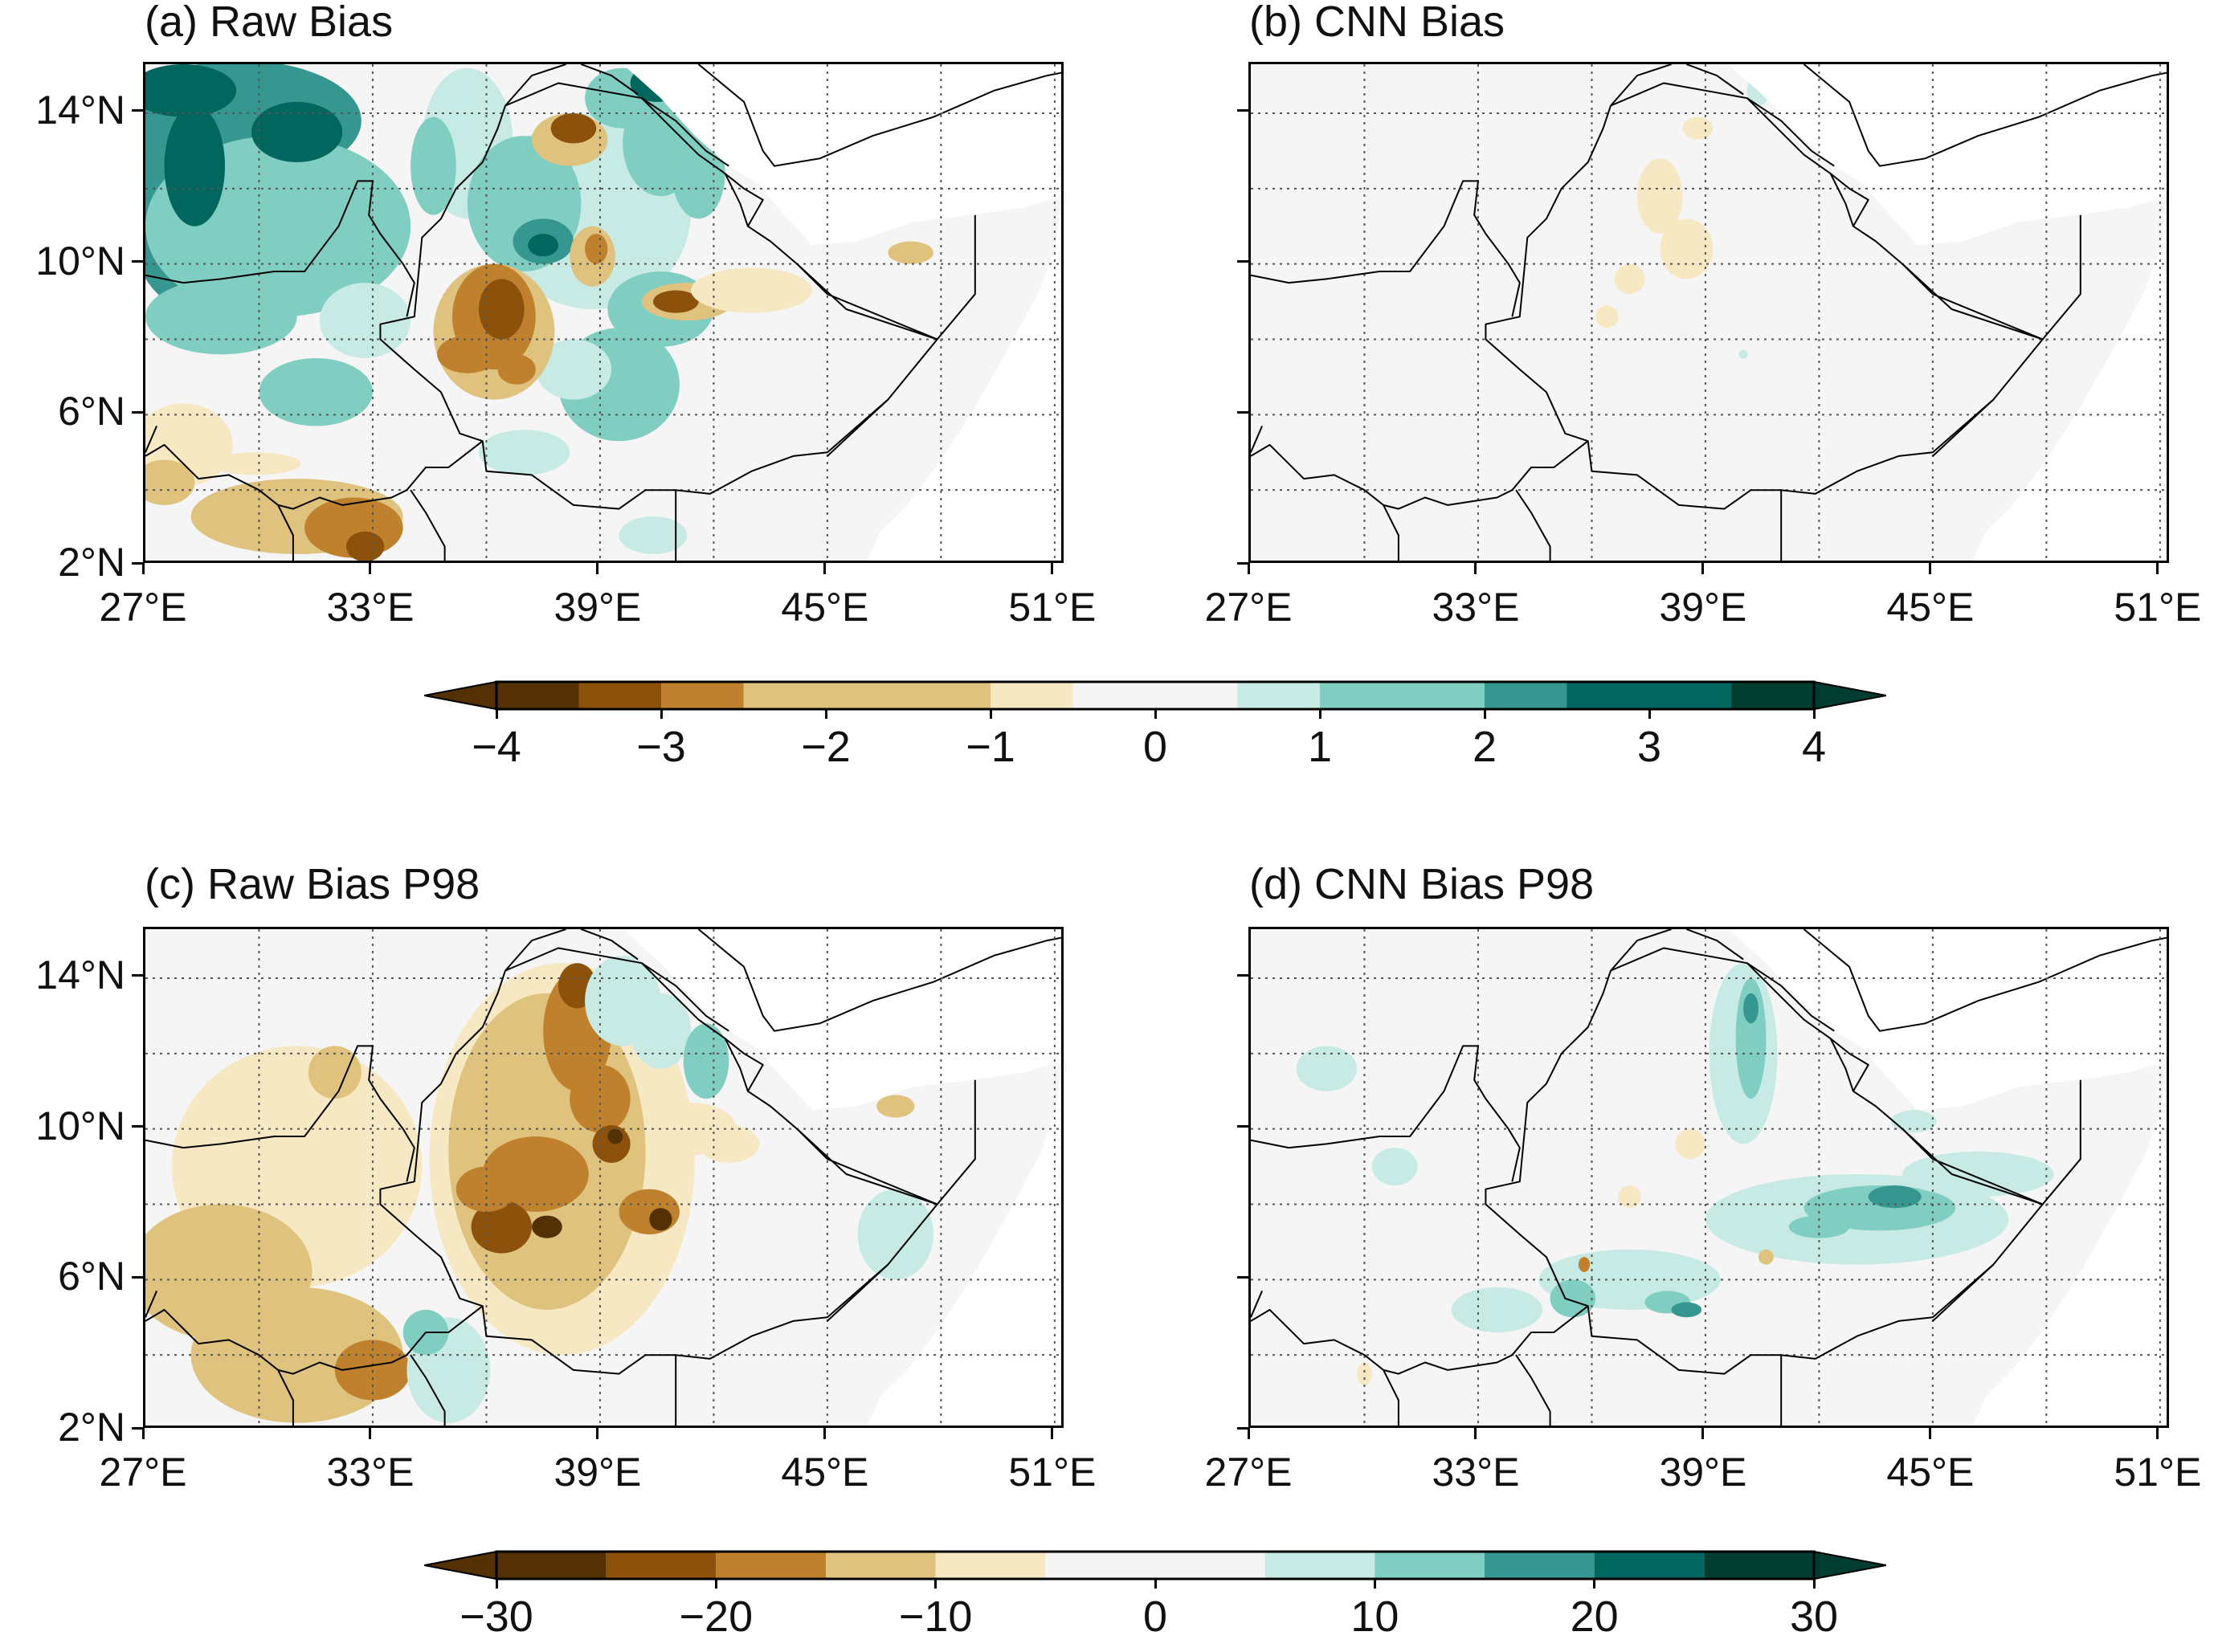 The height and width of the screenshot is (1652, 2214). What do you see at coordinates (826, 747) in the screenshot?
I see `colorbar-0-label-2: −2` at bounding box center [826, 747].